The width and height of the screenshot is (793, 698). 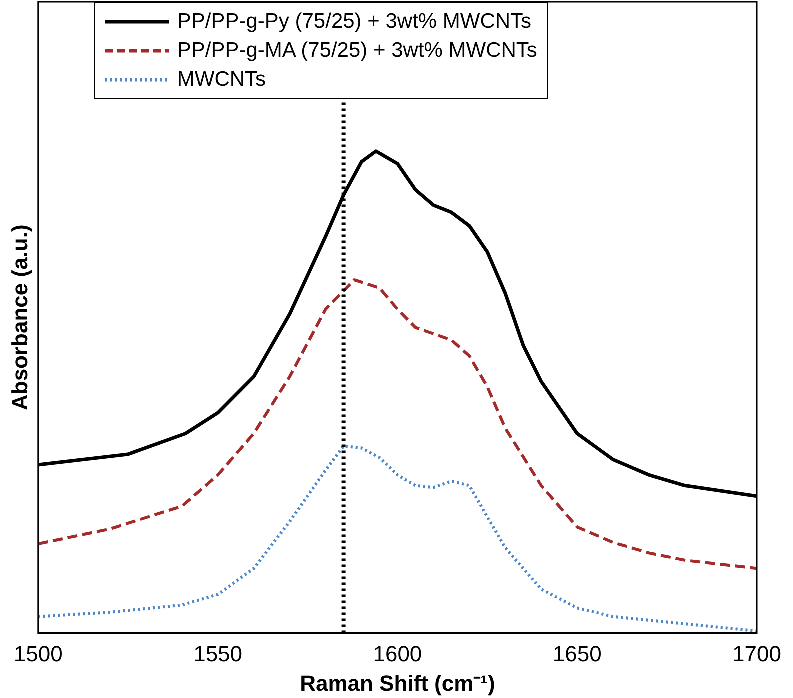 I want to click on legend-label: MWCNTs, so click(x=221, y=80).